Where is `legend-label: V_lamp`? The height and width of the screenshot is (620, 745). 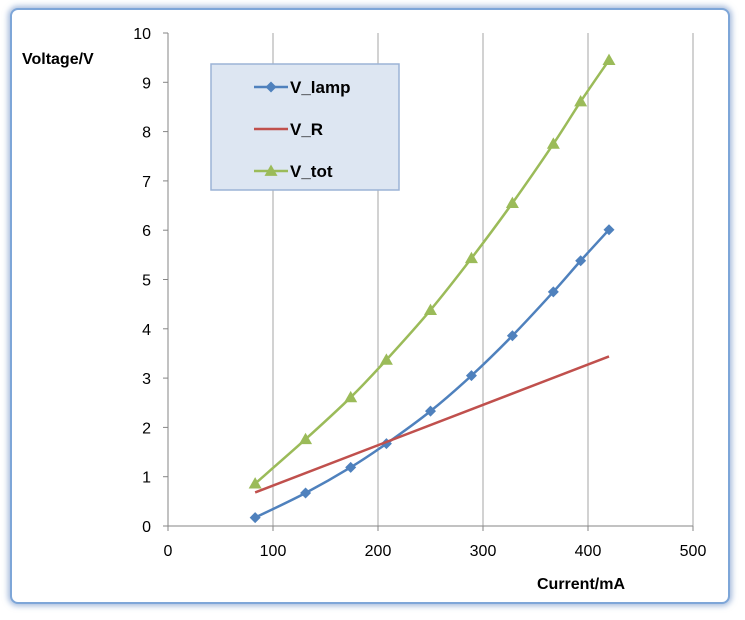
legend-label: V_lamp is located at coordinates (320, 87).